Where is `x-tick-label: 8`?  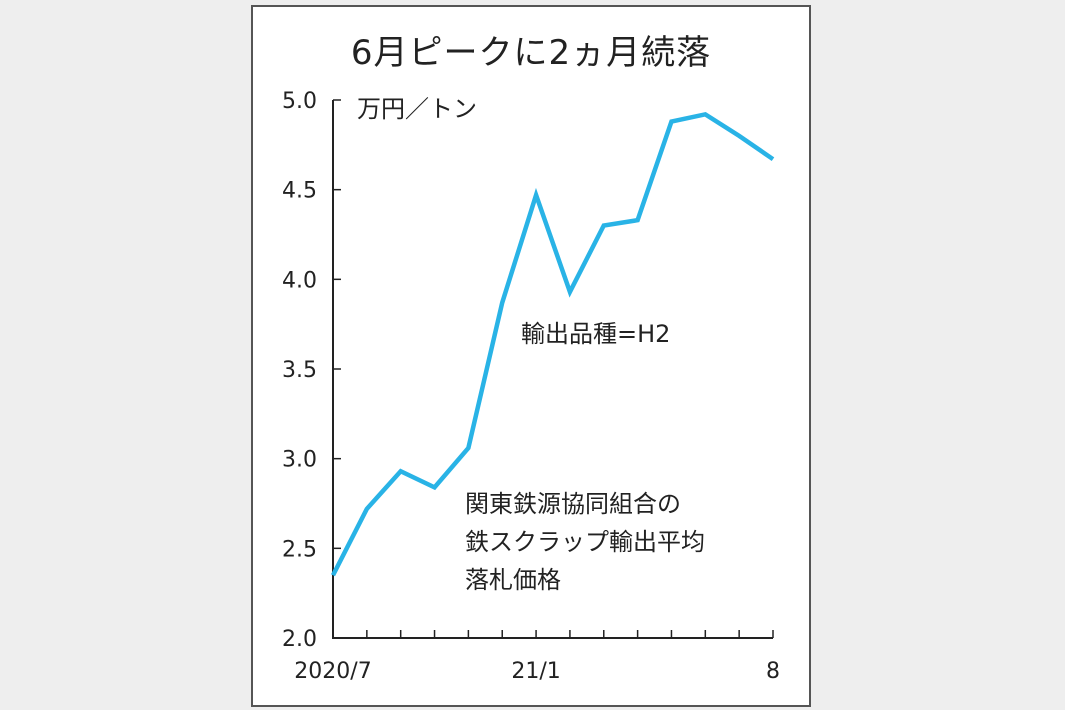
x-tick-label: 8 is located at coordinates (773, 671).